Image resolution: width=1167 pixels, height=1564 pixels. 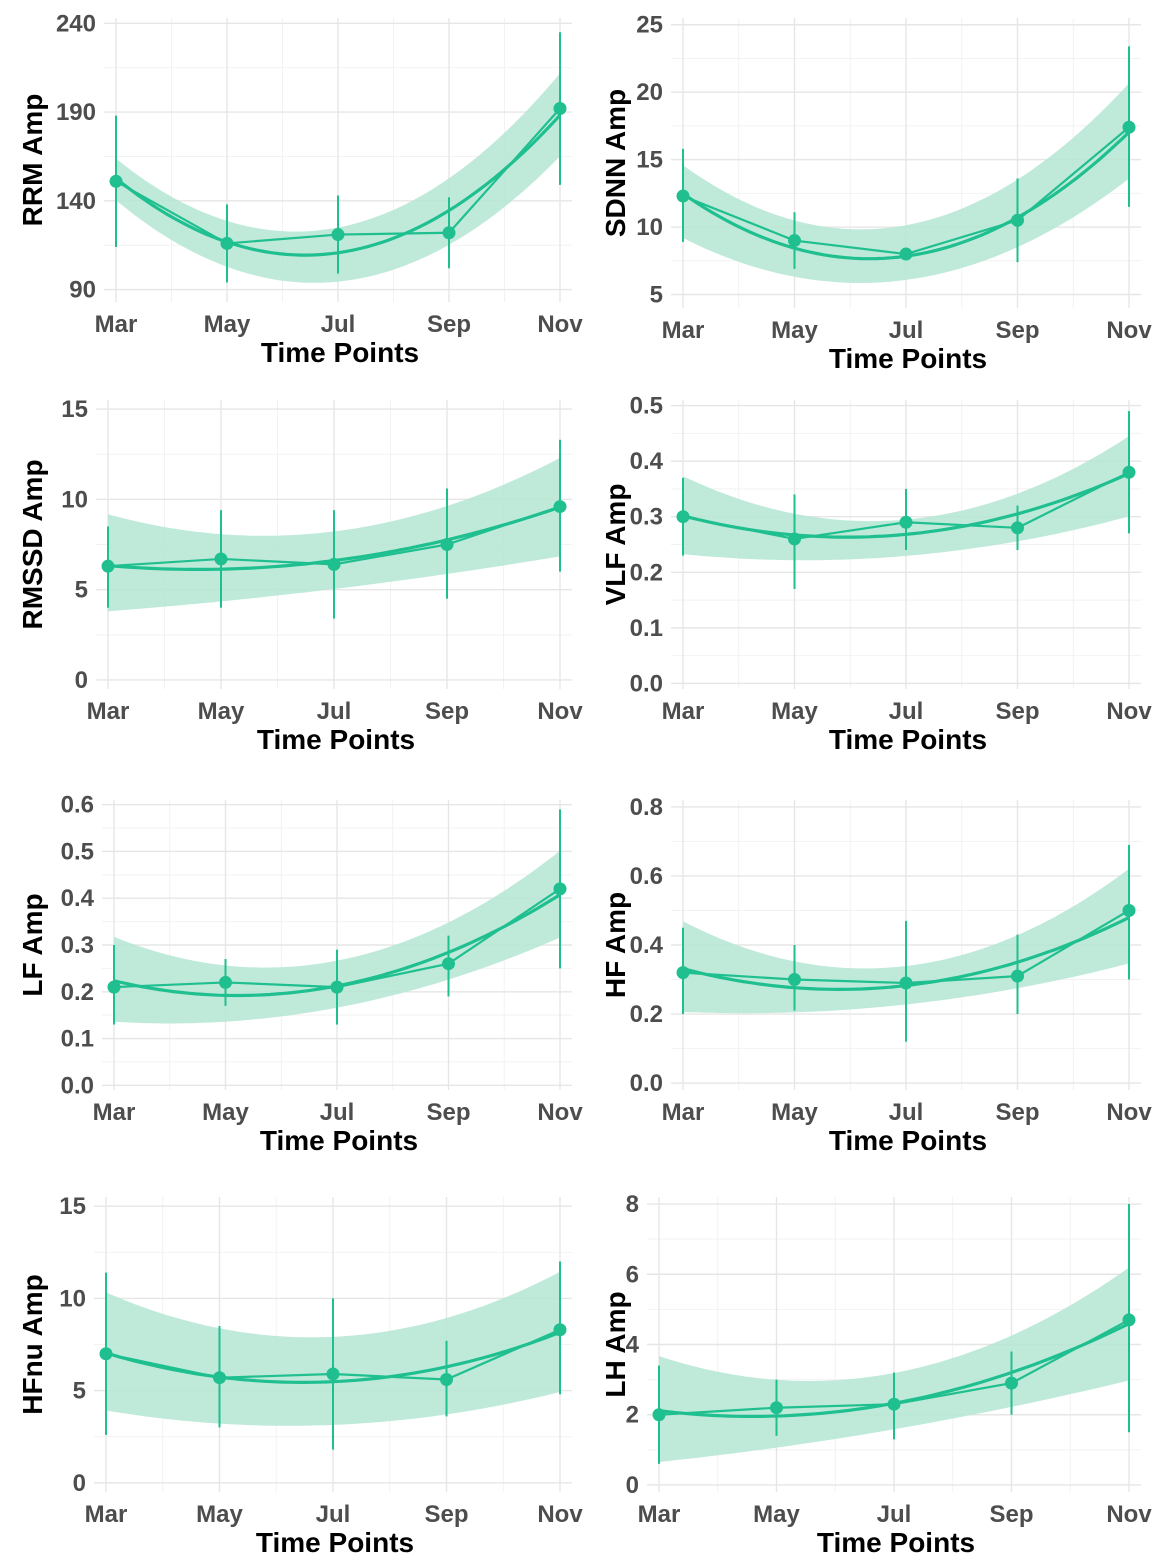 I want to click on y-tick-label: 0.8, so click(x=646, y=807).